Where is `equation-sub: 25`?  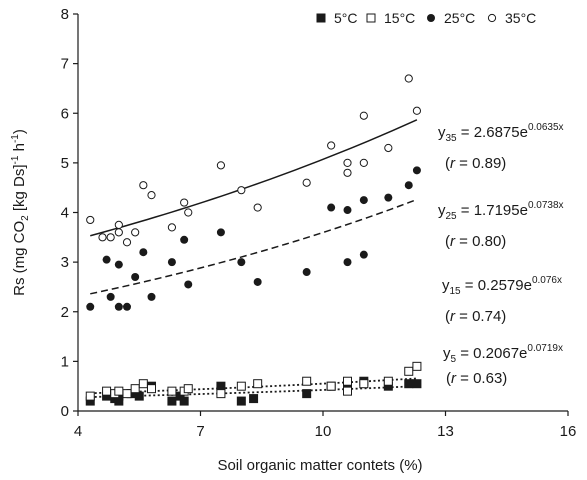 equation-sub: 25 is located at coordinates (452, 216).